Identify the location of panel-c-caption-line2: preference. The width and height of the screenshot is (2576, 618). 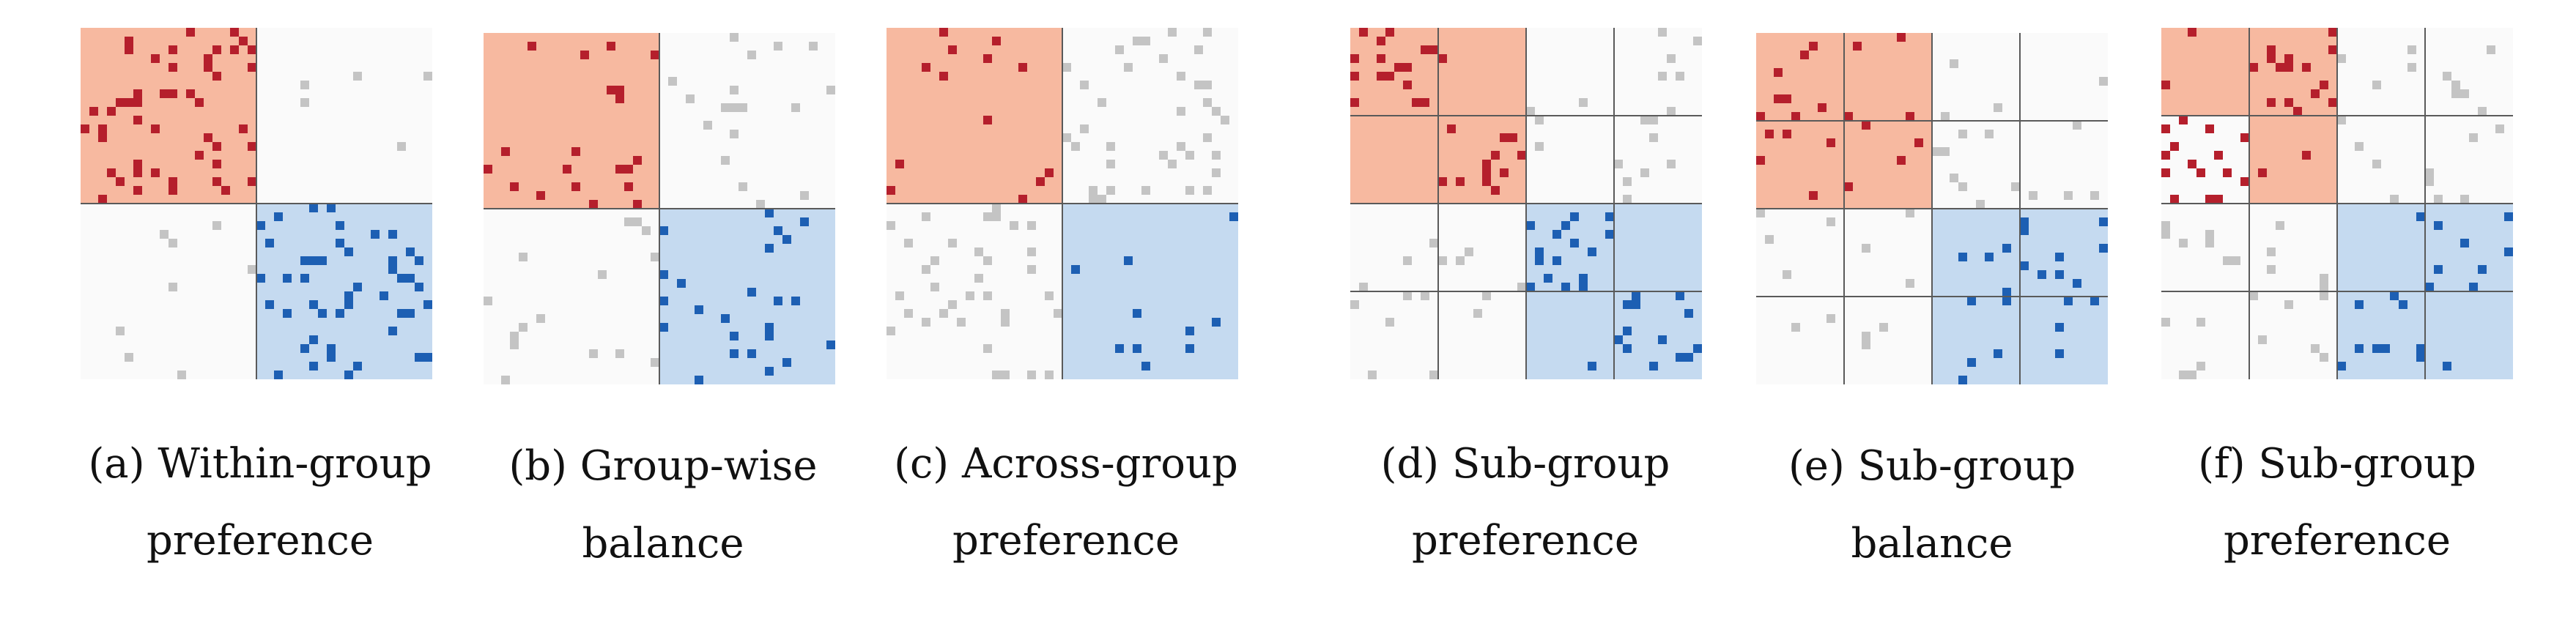
(1066, 541).